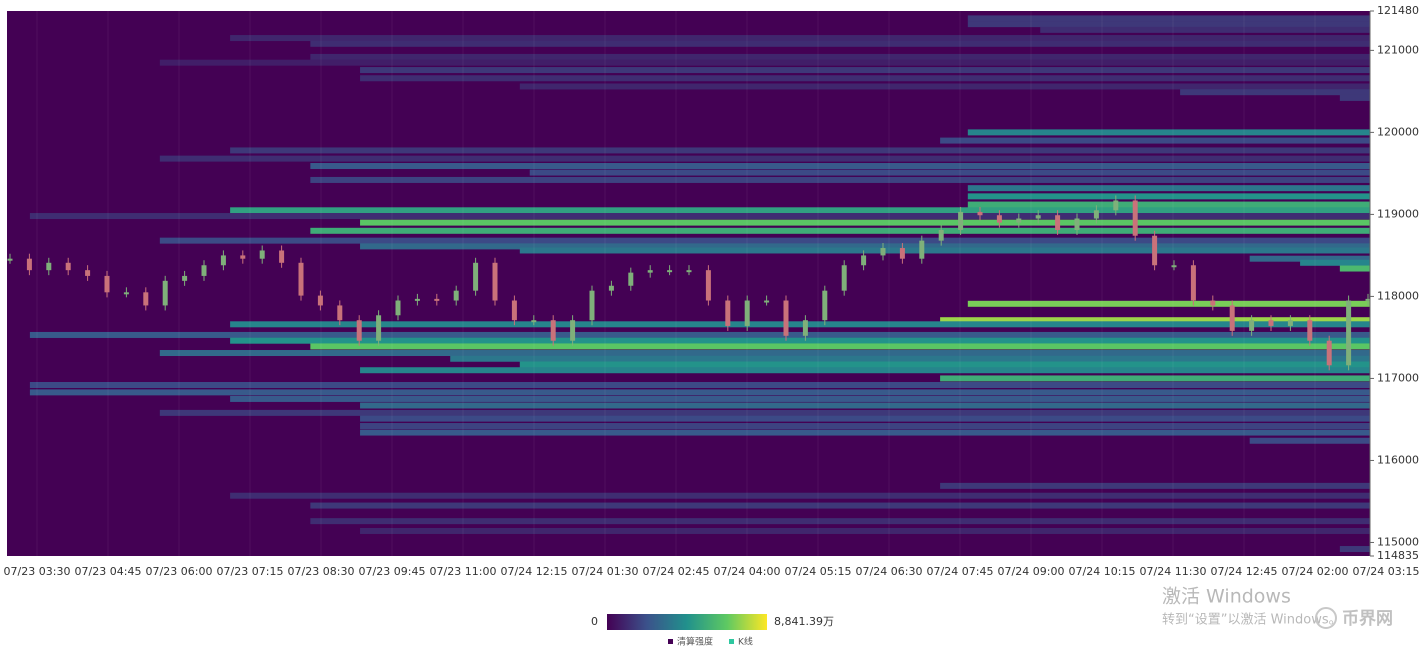 The height and width of the screenshot is (650, 1421). Describe the element at coordinates (108, 571) in the screenshot. I see `x-tick-label: 07/23 04:45` at that location.